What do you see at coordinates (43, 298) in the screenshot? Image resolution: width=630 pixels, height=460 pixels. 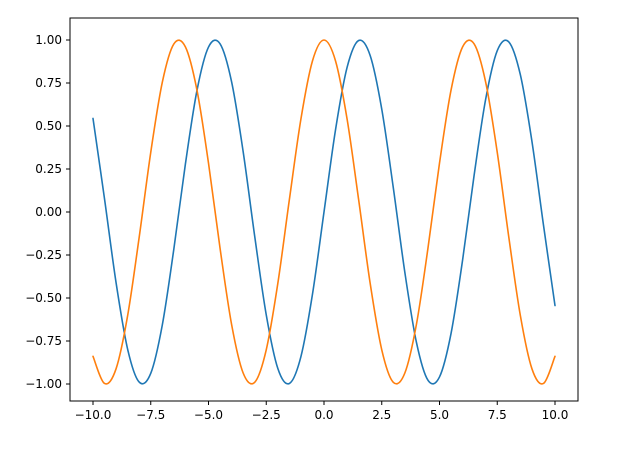 I see `y-tick-label: −0.50` at bounding box center [43, 298].